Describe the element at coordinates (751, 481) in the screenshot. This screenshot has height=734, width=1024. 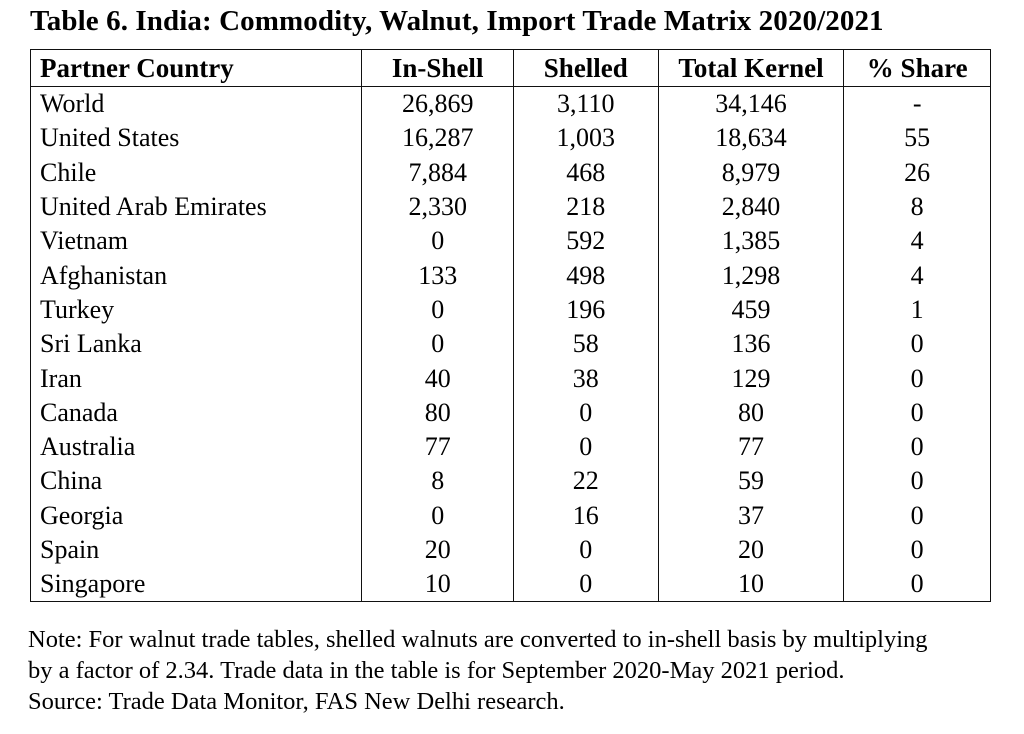
I see `cell-total-kernel: 59` at that location.